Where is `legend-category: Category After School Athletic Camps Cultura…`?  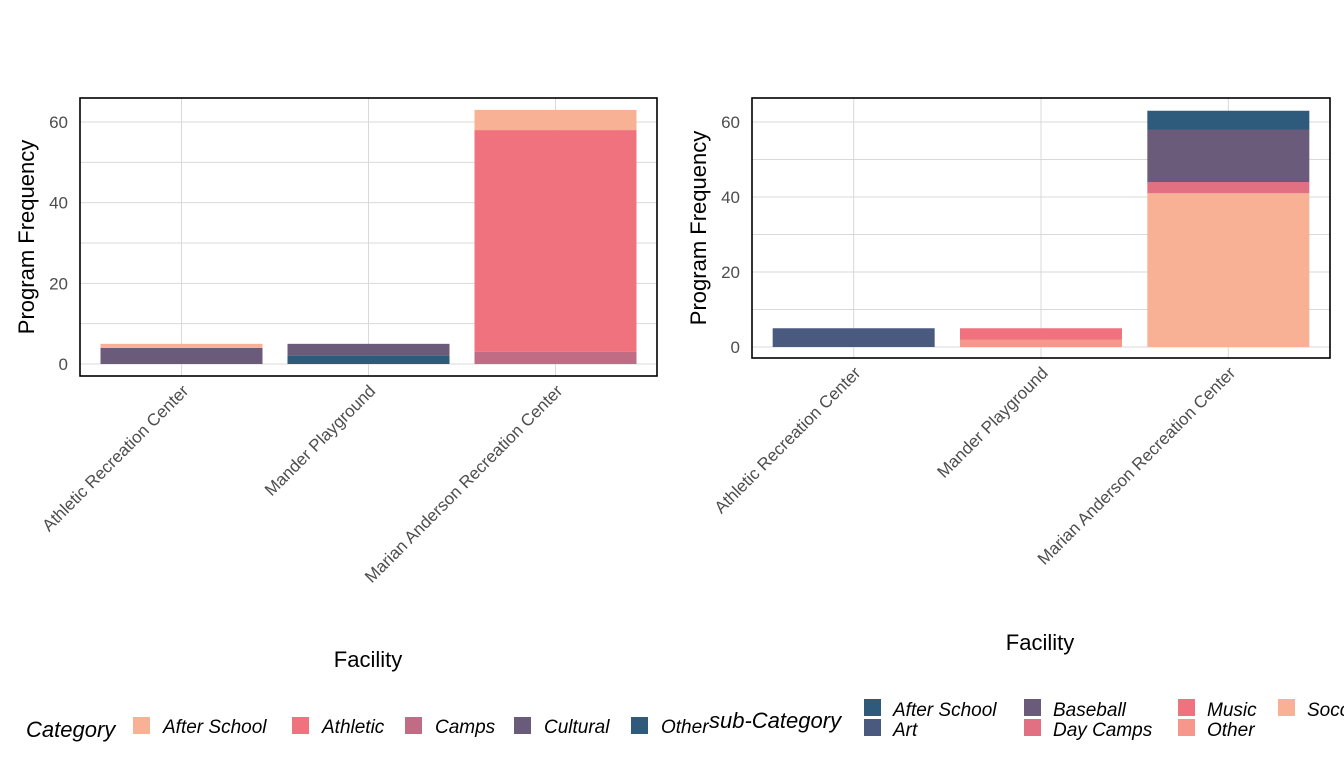
legend-category: Category After School Athletic Camps Cultura… is located at coordinates (367, 729).